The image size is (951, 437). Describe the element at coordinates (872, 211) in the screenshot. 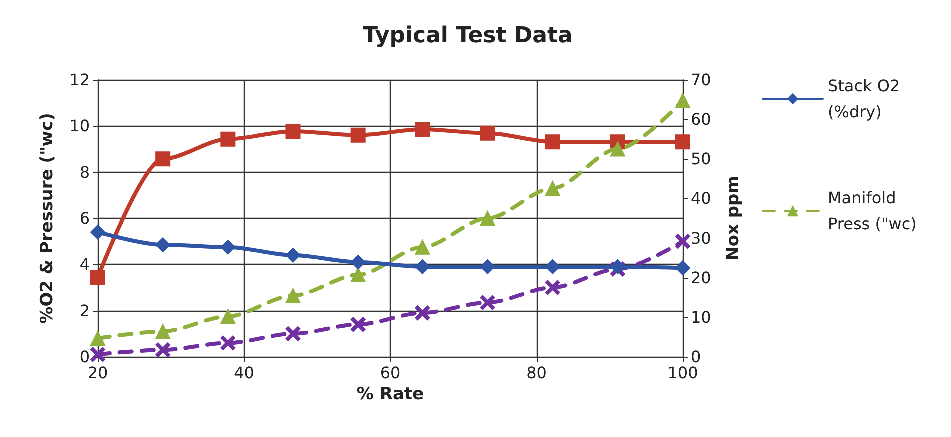

I see `legend-label: Manifold Press ("wc)` at that location.